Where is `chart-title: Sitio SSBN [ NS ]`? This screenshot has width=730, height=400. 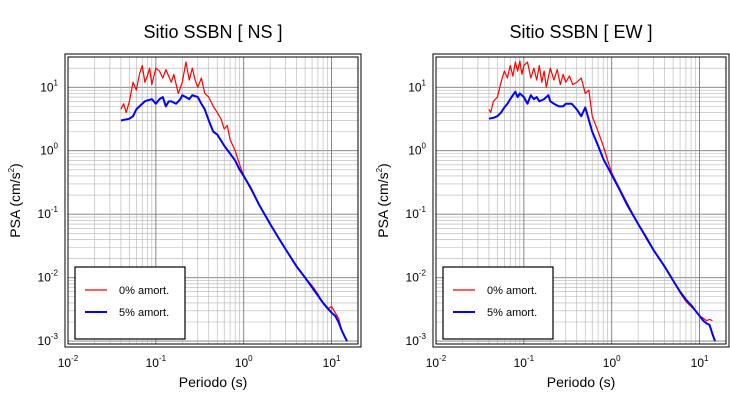 chart-title: Sitio SSBN [ NS ] is located at coordinates (212, 32).